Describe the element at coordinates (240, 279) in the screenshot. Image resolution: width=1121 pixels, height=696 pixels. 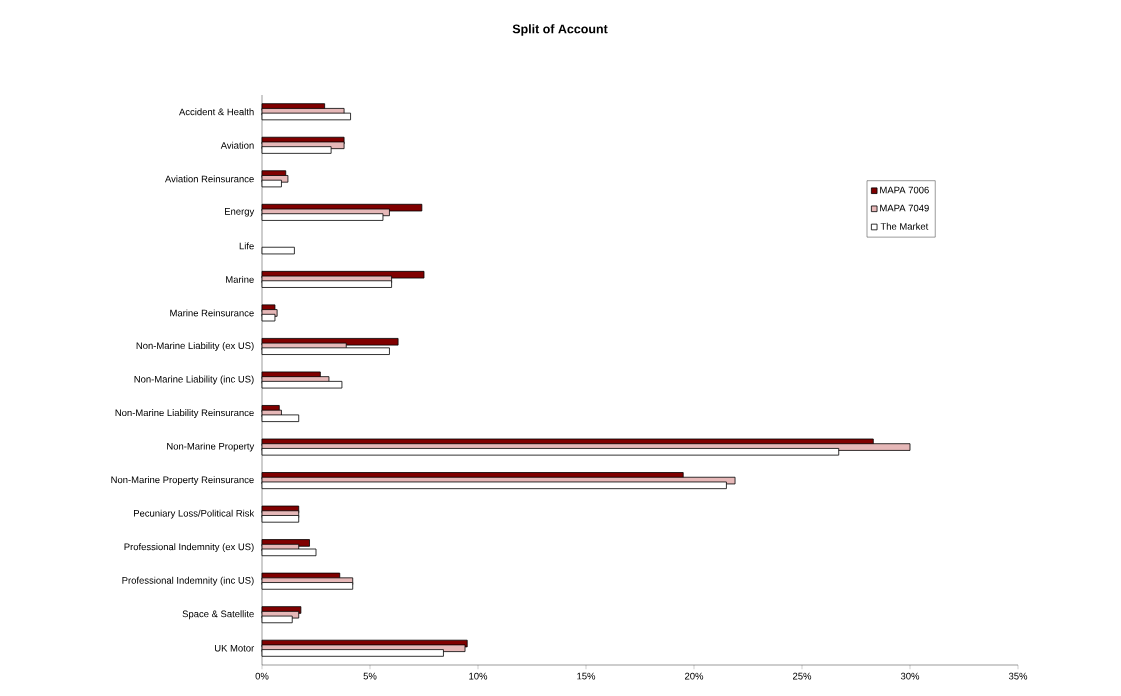
I see `y-tick-label: Marine` at that location.